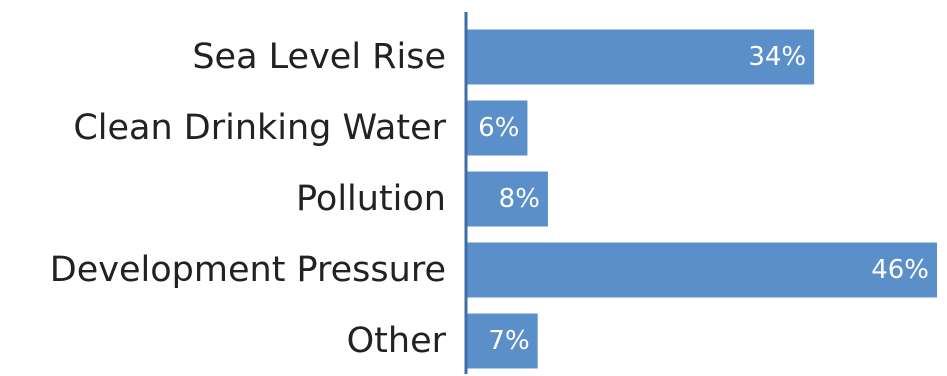 This screenshot has height=376, width=947. I want to click on value-label-clean-drinking-water: 6%, so click(498, 128).